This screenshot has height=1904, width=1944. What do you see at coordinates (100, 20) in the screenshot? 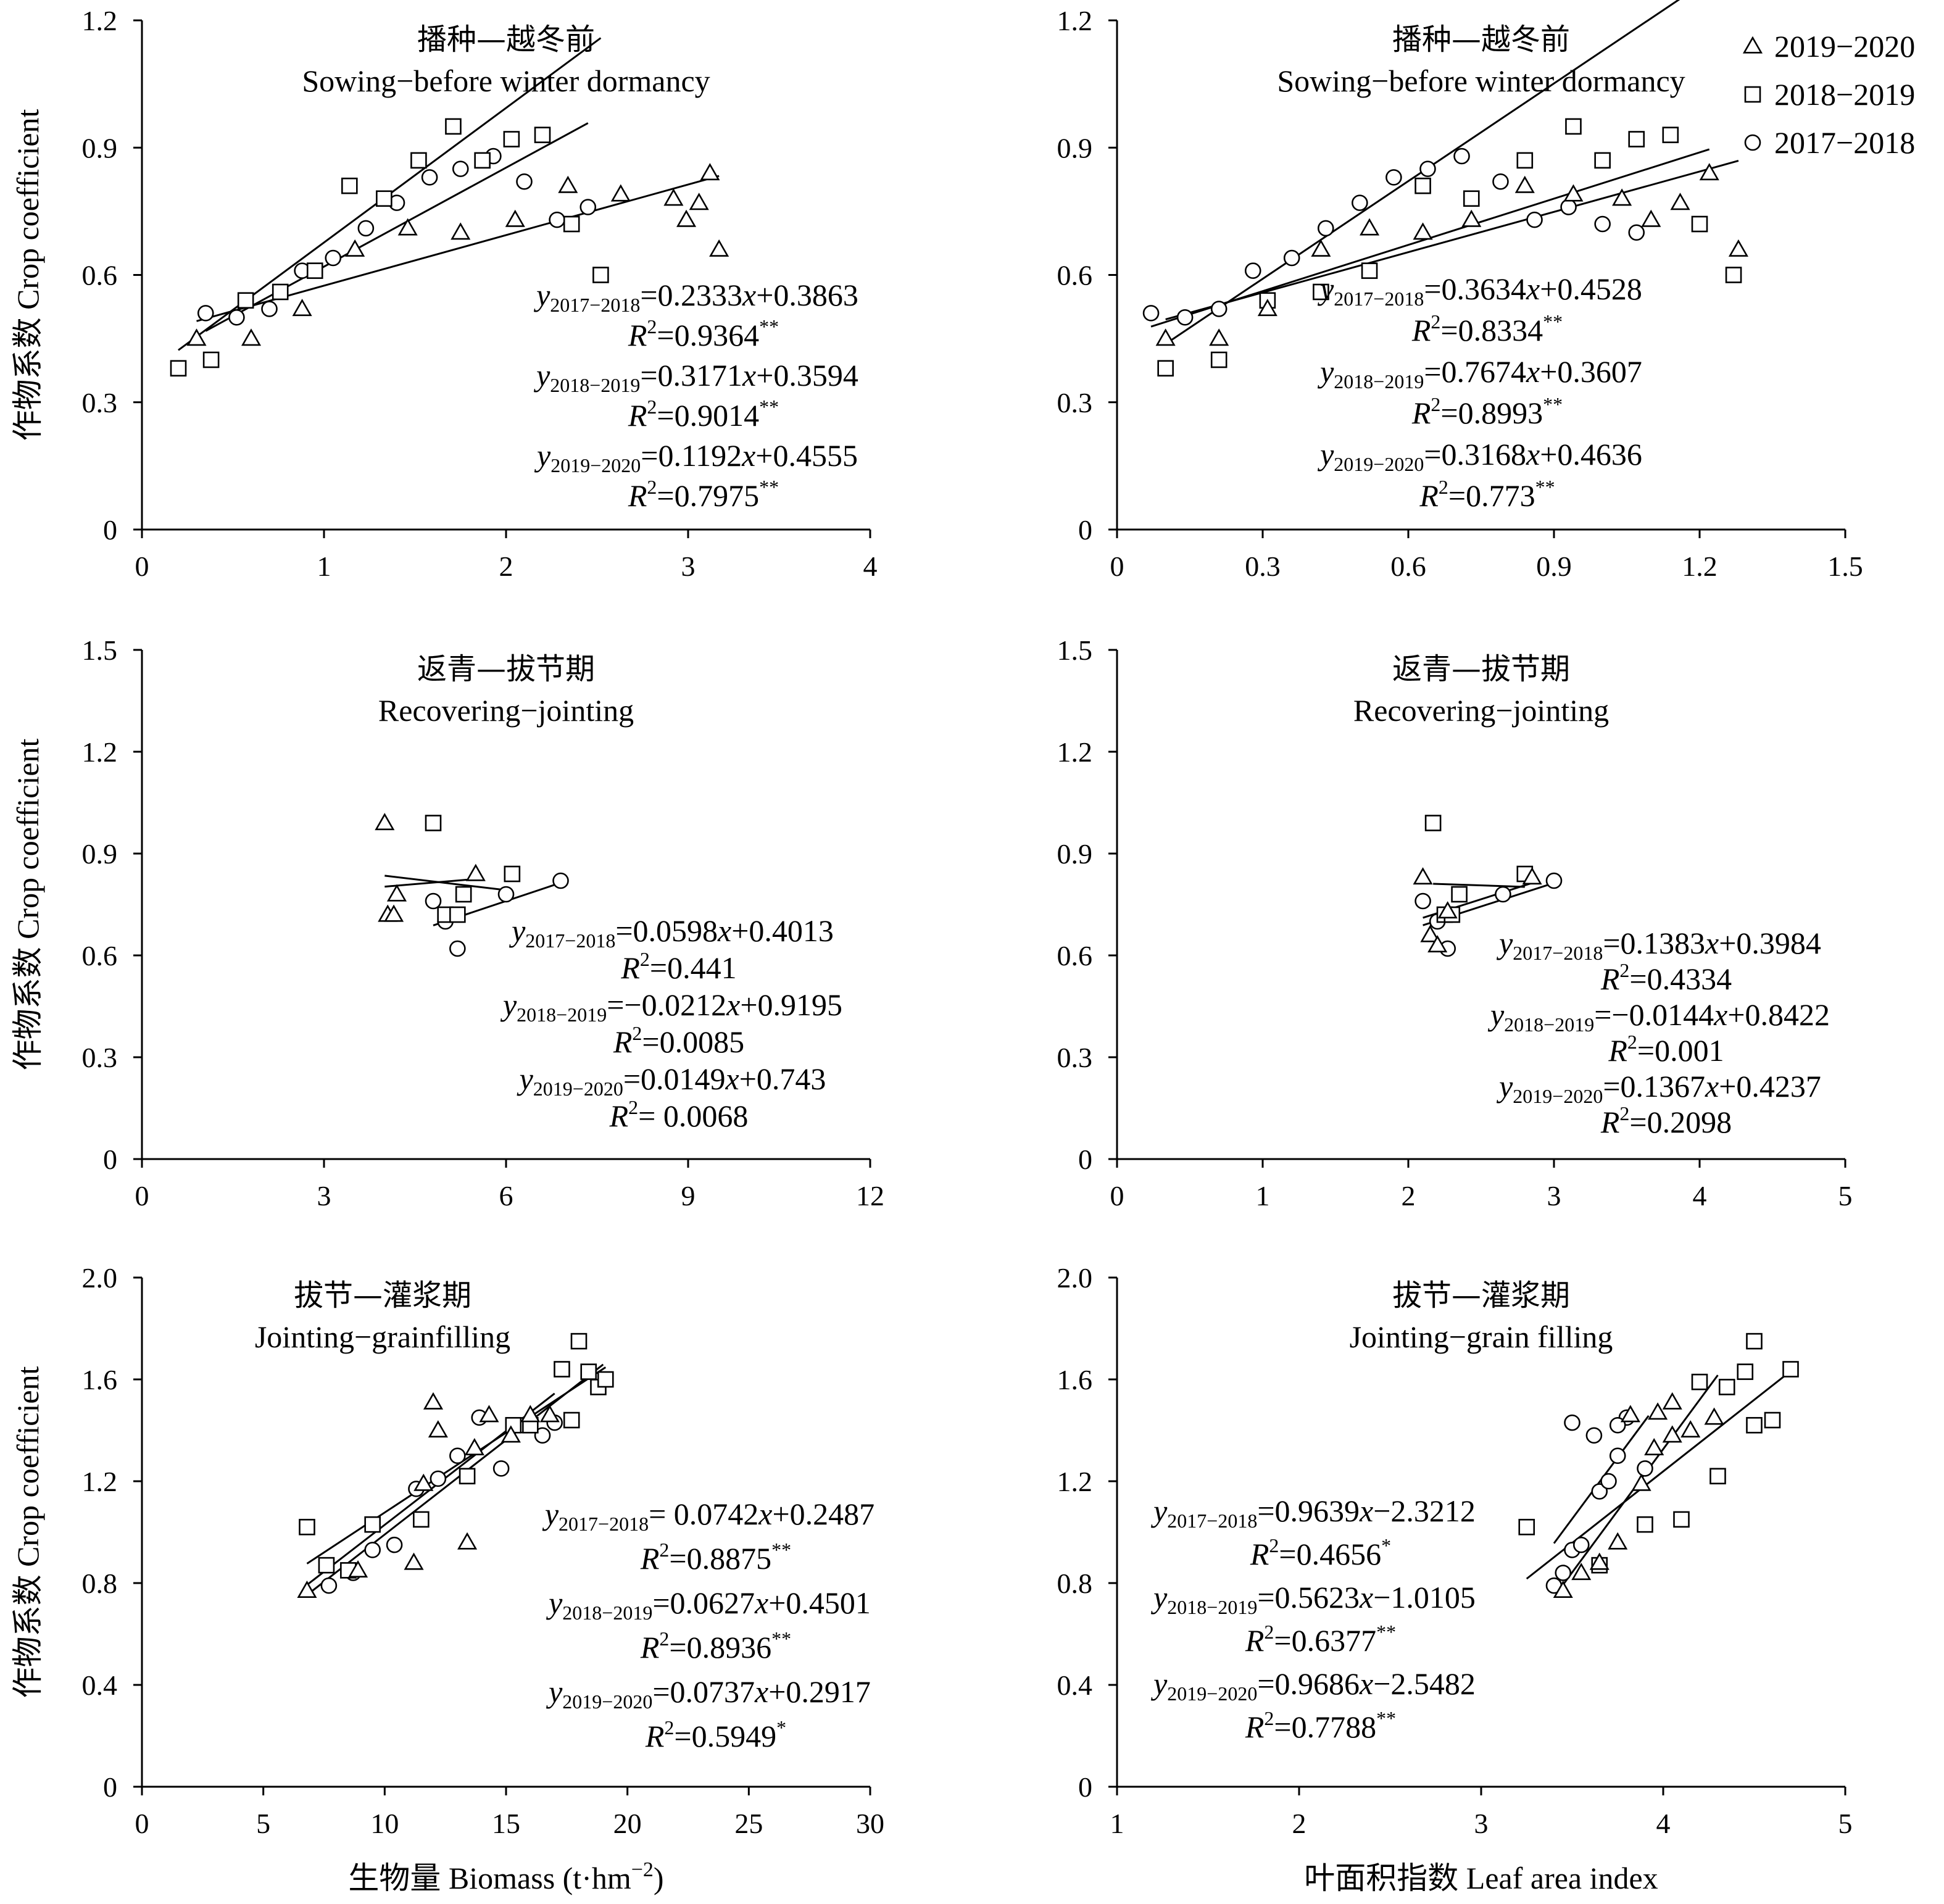
I see `y-tick-label: 1.2` at bounding box center [100, 20].